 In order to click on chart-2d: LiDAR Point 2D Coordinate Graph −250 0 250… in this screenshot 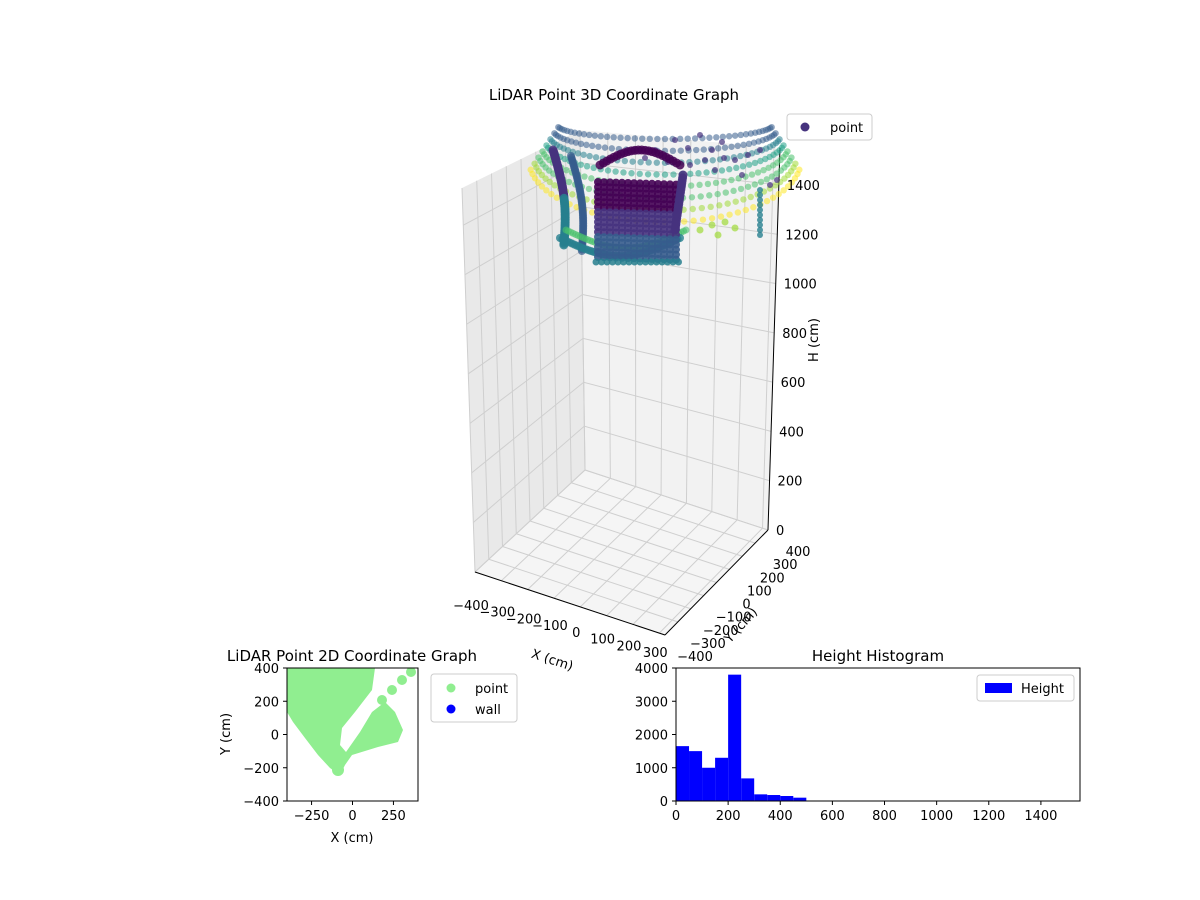, I will do `click(368, 746)`.